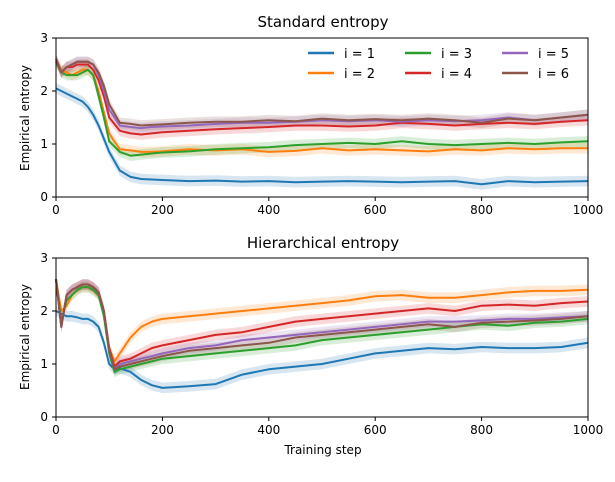 The width and height of the screenshot is (615, 482). Describe the element at coordinates (322, 450) in the screenshot. I see `x-axis-label: Training step` at that location.